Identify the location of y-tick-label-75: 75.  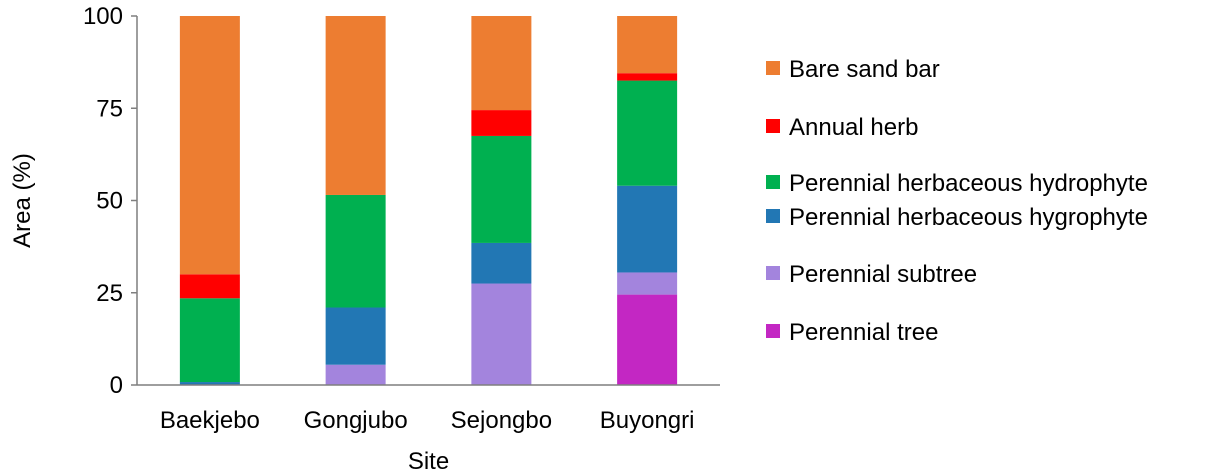
(109, 108).